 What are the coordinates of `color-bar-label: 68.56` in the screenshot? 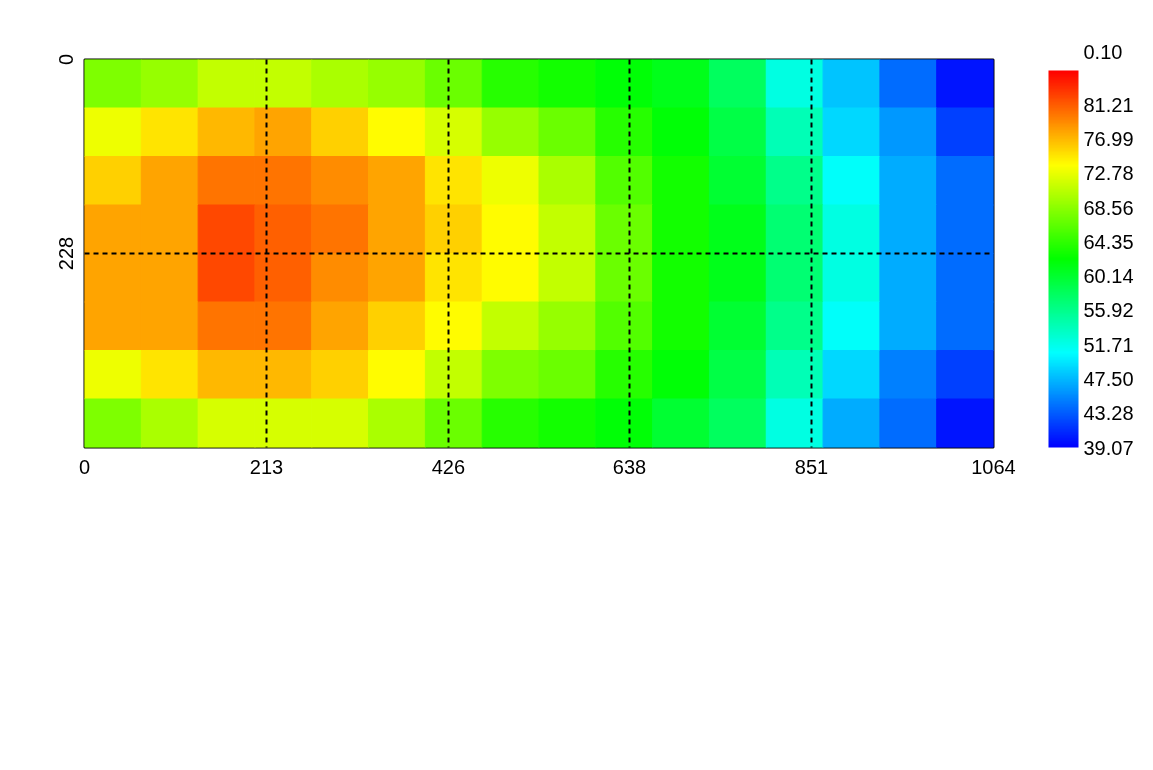 It's located at (1108, 207).